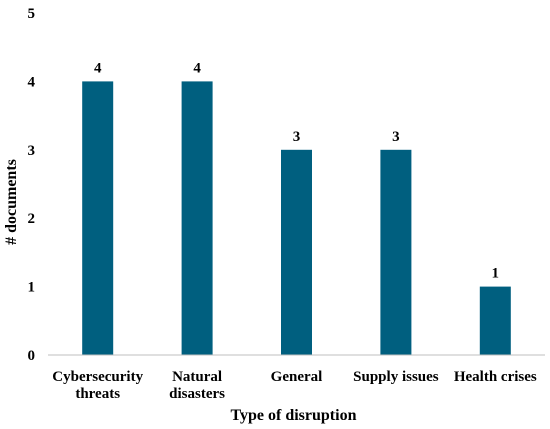 The width and height of the screenshot is (550, 429). What do you see at coordinates (496, 274) in the screenshot?
I see `data-label: 1` at bounding box center [496, 274].